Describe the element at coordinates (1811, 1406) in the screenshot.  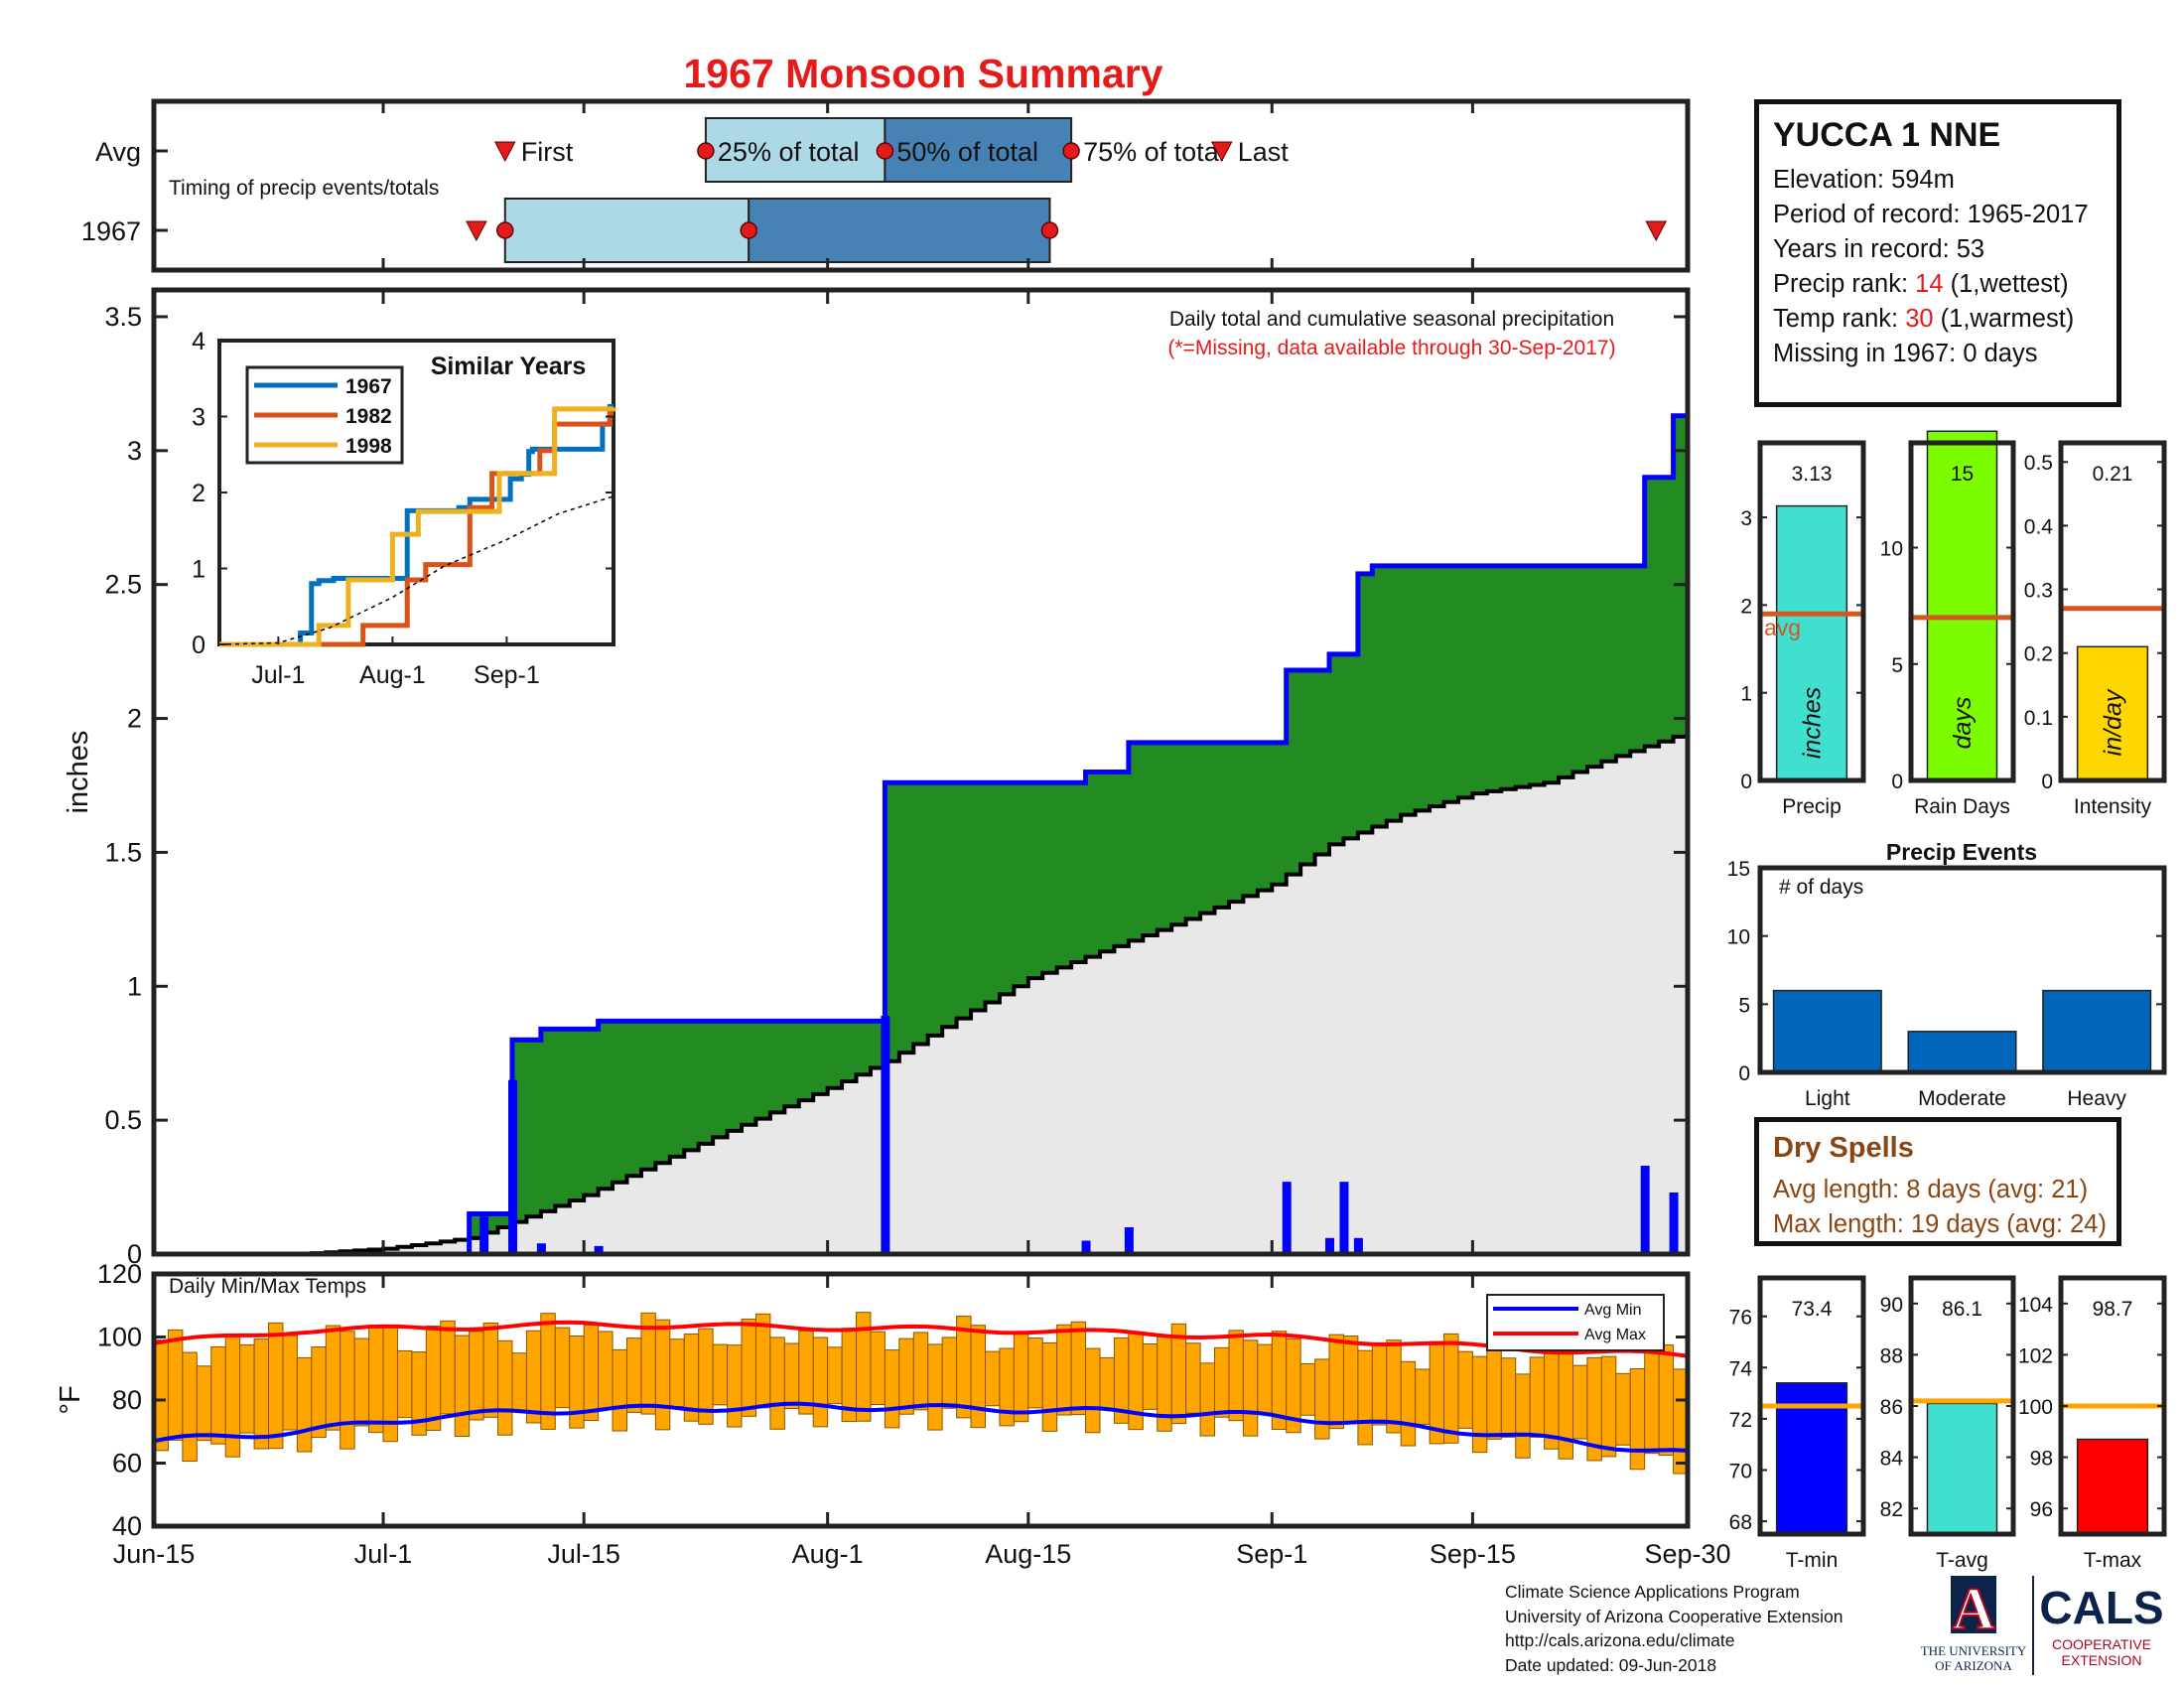
I see `temp-t-min-frame` at that location.